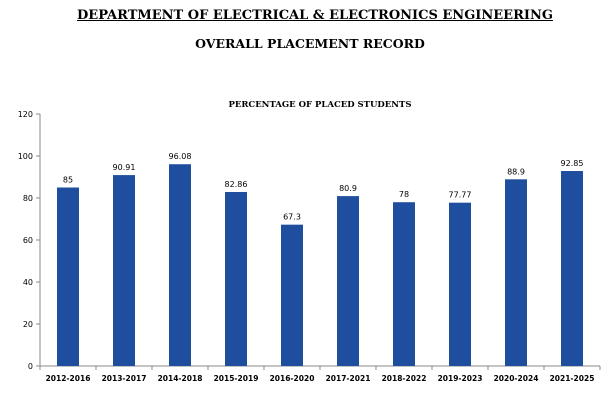 This screenshot has width=610, height=410. Describe the element at coordinates (348, 281) in the screenshot. I see `bar-2017-2021` at that location.